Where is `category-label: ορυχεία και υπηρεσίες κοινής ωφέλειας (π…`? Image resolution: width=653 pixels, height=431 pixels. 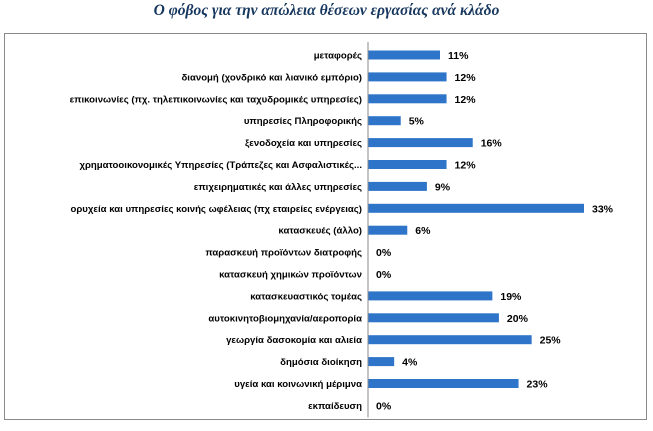
category-label: ορυχεία και υπηρεσίες κοινής ωφέλειας (π… is located at coordinates (216, 209).